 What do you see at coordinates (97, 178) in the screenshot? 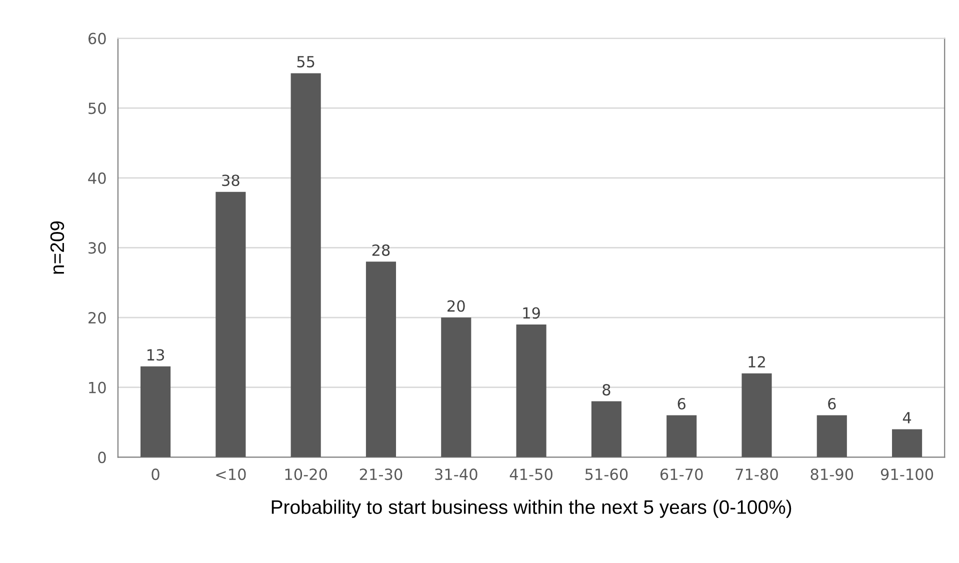
I see `y-tick-label: 40` at bounding box center [97, 178].